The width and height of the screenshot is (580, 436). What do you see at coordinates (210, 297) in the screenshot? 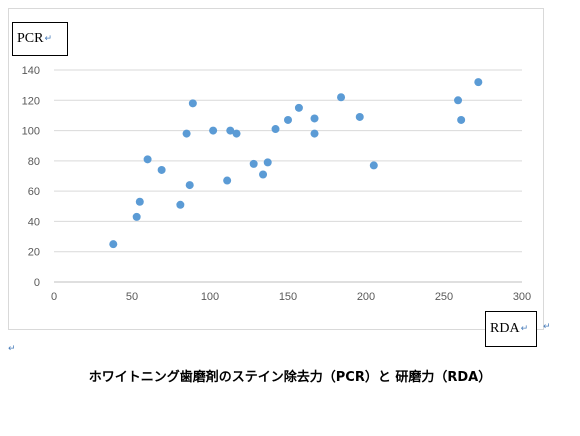
I see `x-tick-label: 100` at bounding box center [210, 297].